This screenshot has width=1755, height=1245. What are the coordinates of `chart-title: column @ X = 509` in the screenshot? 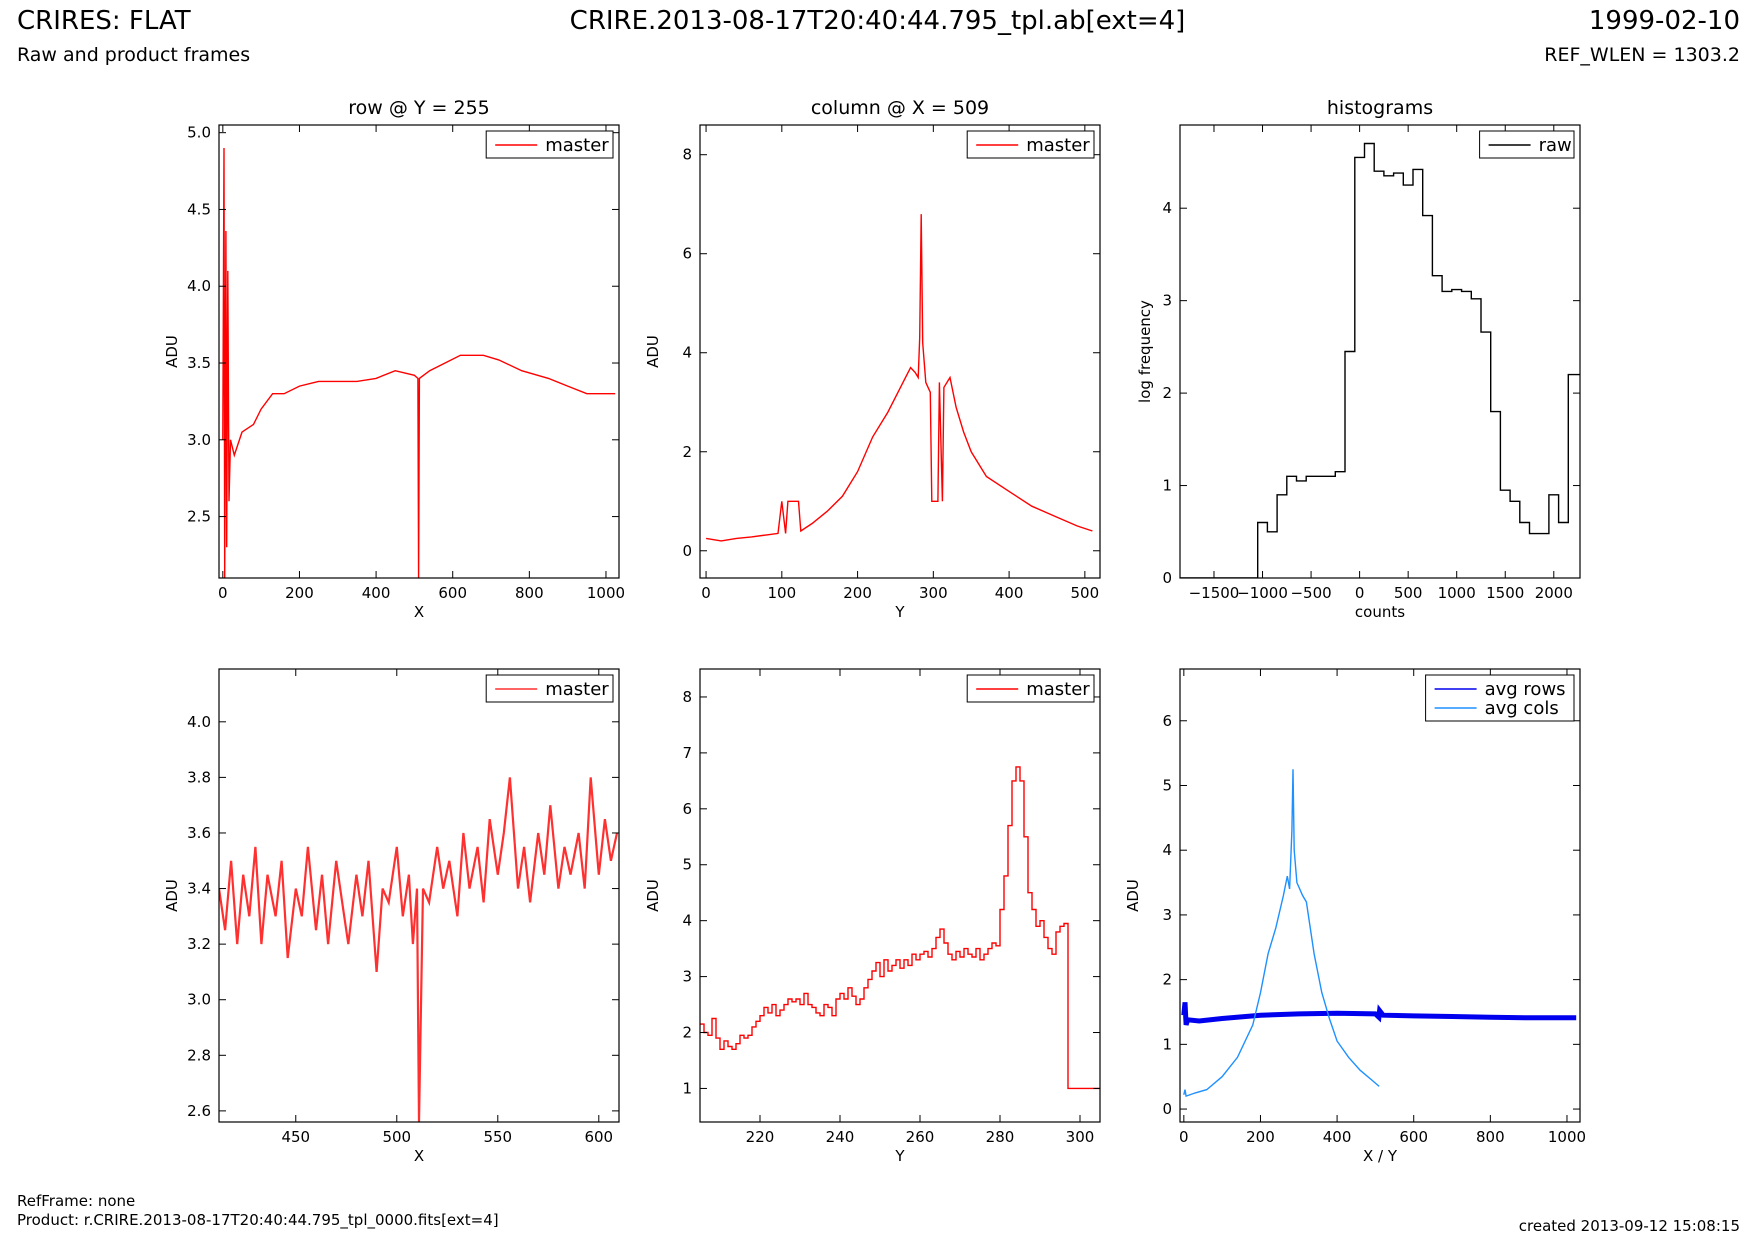 It's located at (900, 108).